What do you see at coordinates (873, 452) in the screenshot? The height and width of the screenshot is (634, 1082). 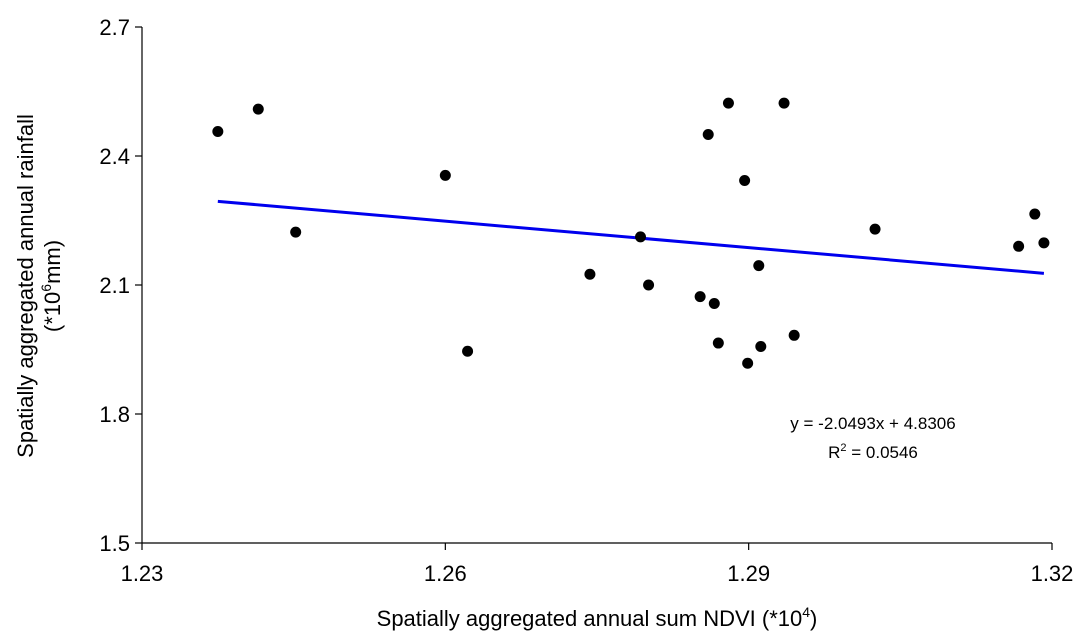 I see `r-squared-label: R2 = 0.0546` at bounding box center [873, 452].